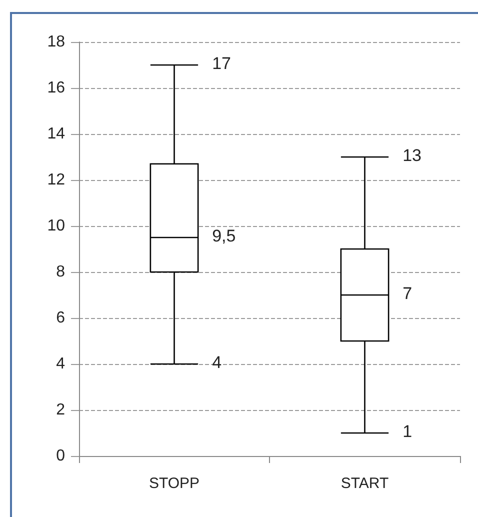  Describe the element at coordinates (61, 364) in the screenshot. I see `y-tick-label: 4` at that location.